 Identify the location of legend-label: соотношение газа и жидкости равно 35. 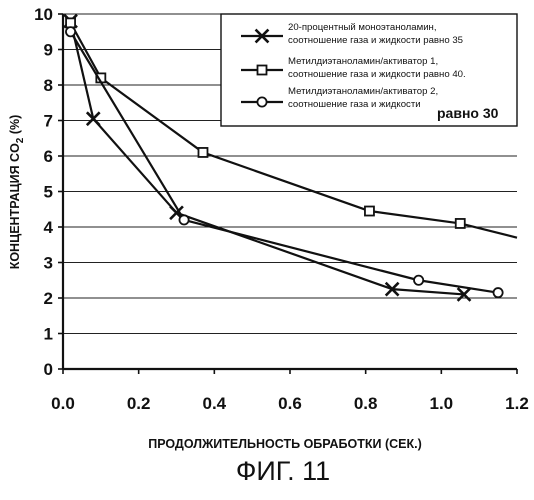
(375, 40).